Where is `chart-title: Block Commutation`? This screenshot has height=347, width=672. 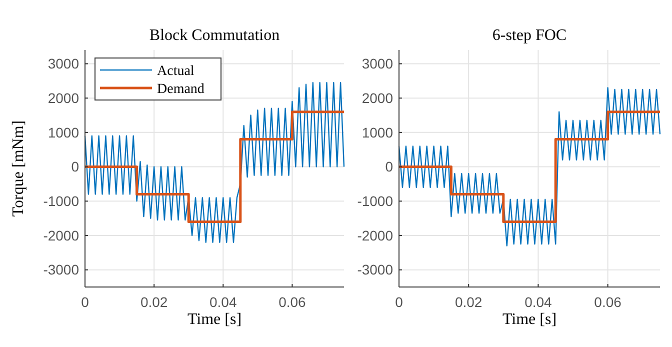 chart-title: Block Commutation is located at coordinates (214, 35).